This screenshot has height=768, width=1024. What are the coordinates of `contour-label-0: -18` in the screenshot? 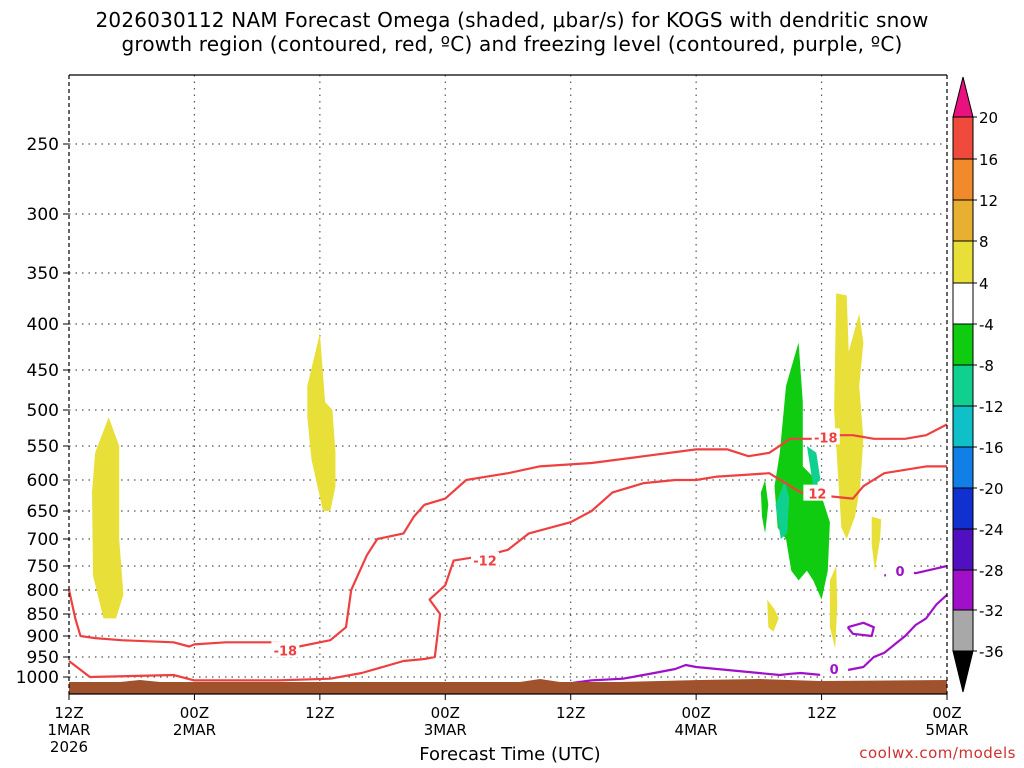 It's located at (286, 651).